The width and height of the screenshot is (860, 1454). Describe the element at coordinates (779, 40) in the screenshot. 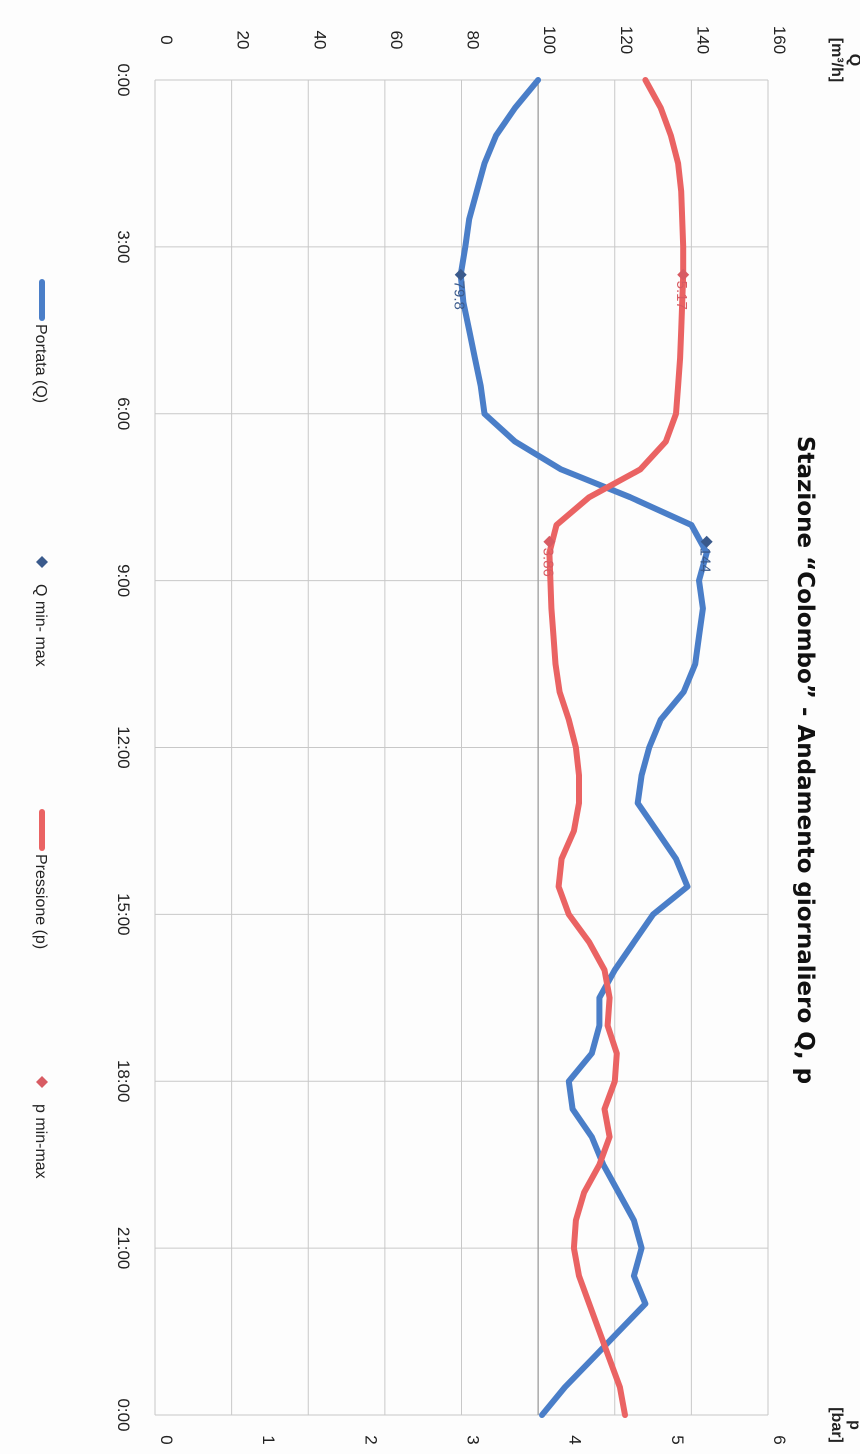

I see `q-tick-label: 160` at that location.